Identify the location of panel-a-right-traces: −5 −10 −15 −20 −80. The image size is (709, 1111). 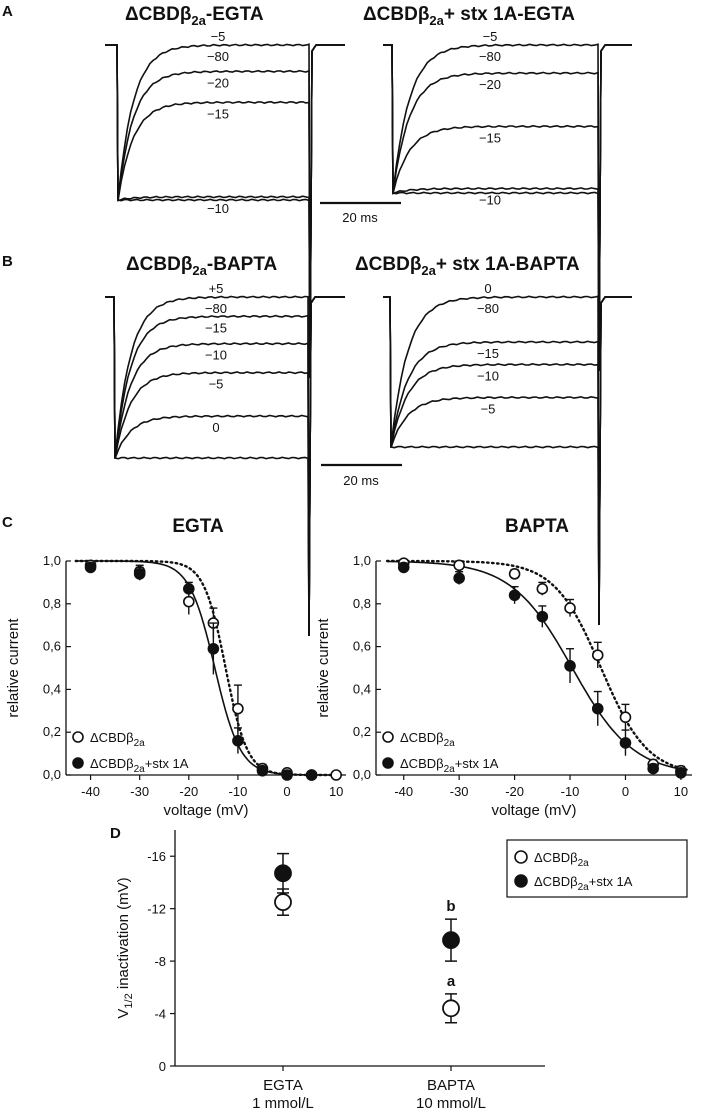
(507, 200).